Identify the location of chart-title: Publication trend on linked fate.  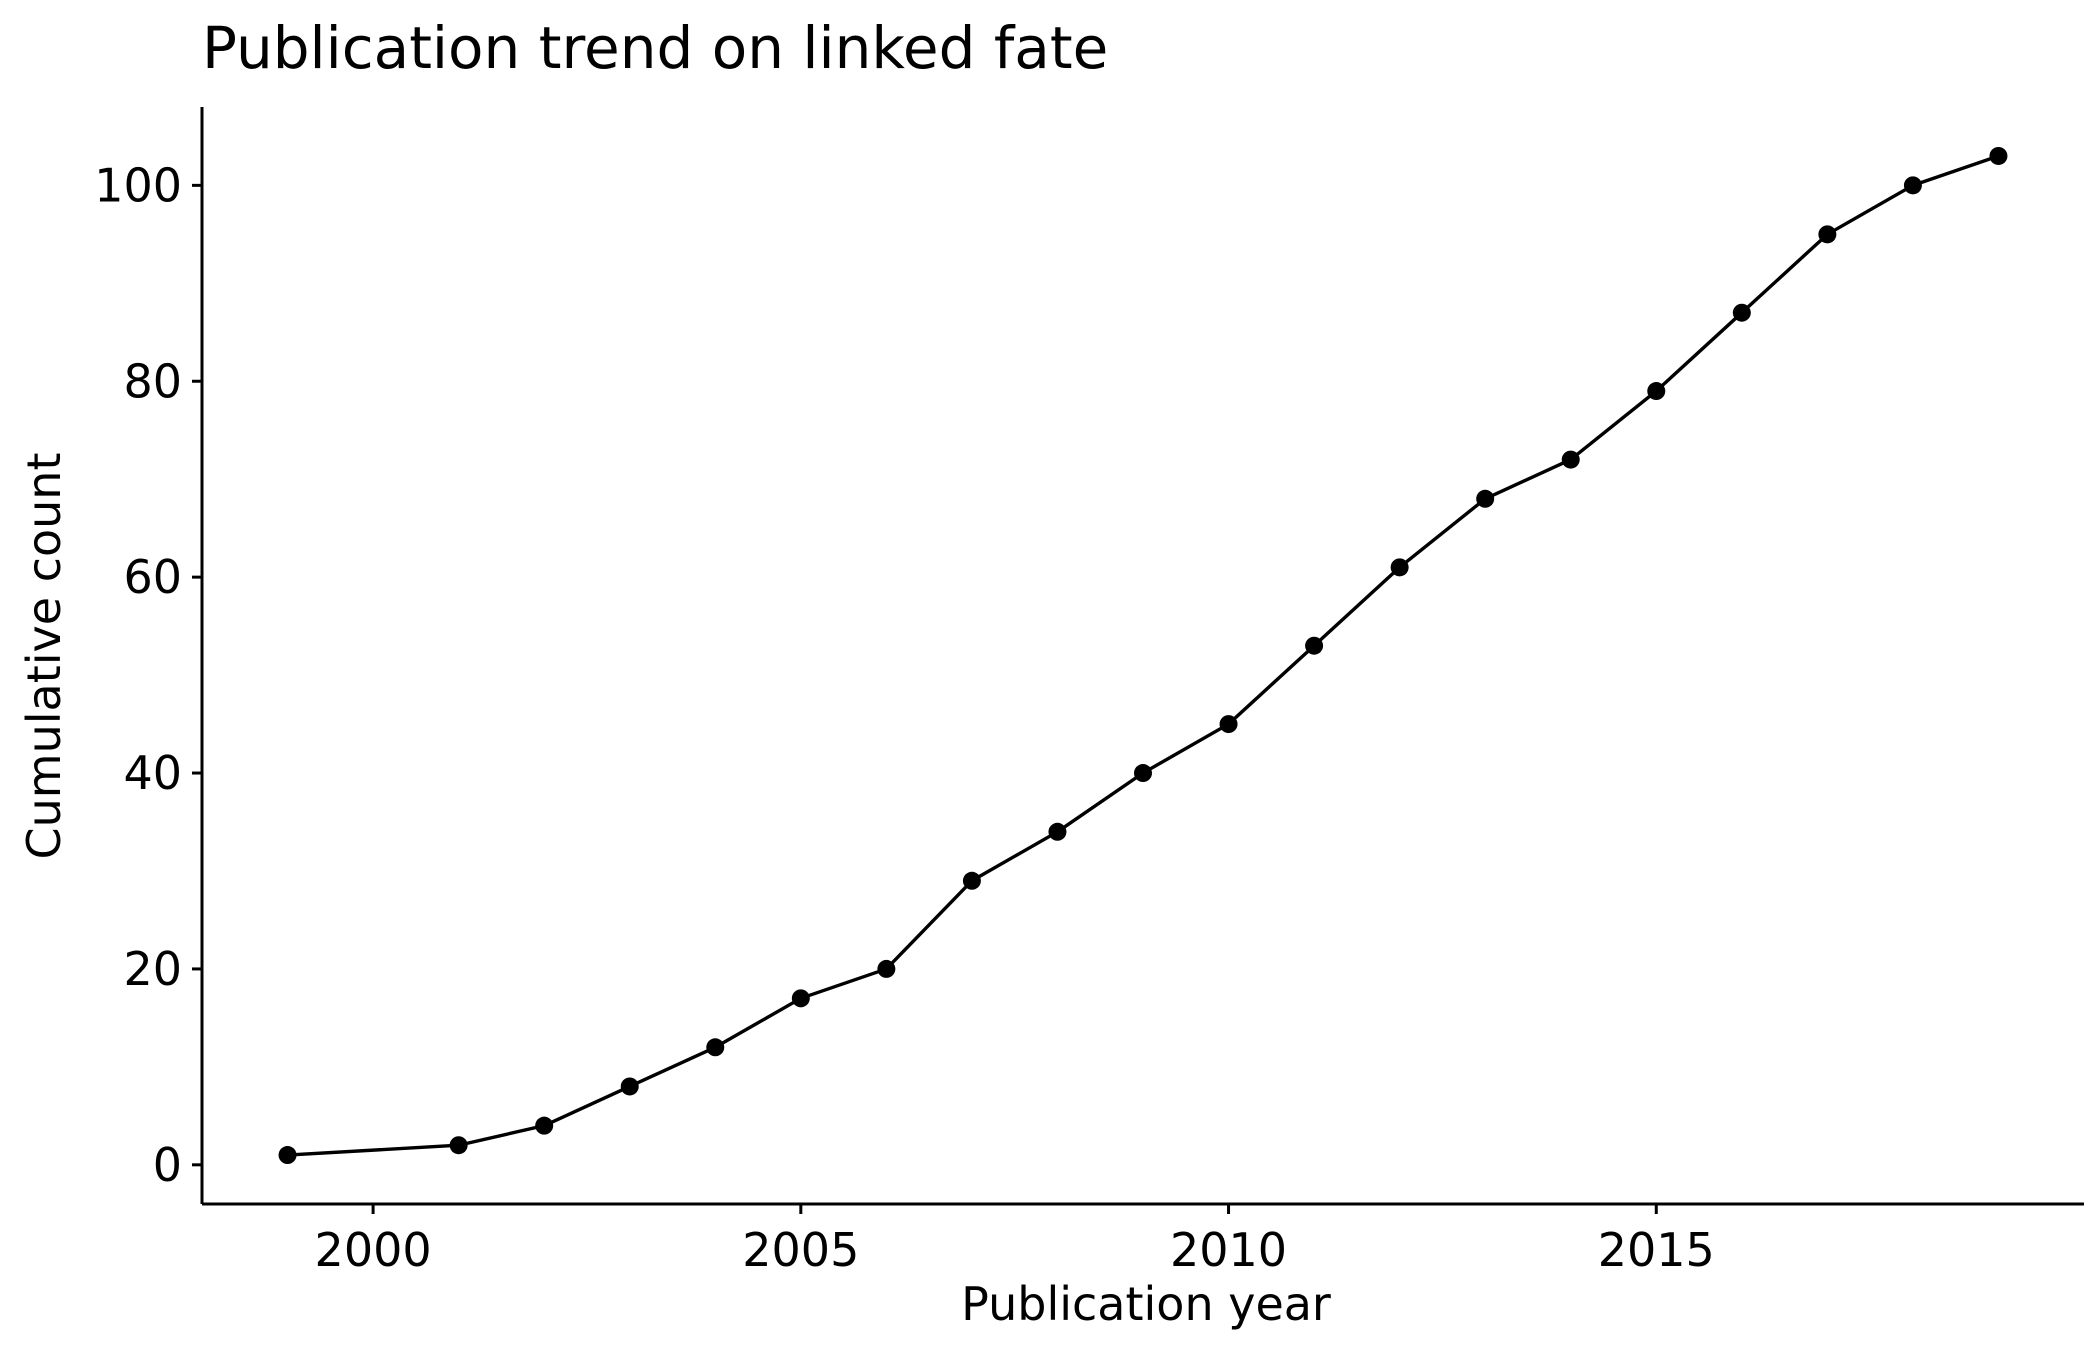
(655, 48).